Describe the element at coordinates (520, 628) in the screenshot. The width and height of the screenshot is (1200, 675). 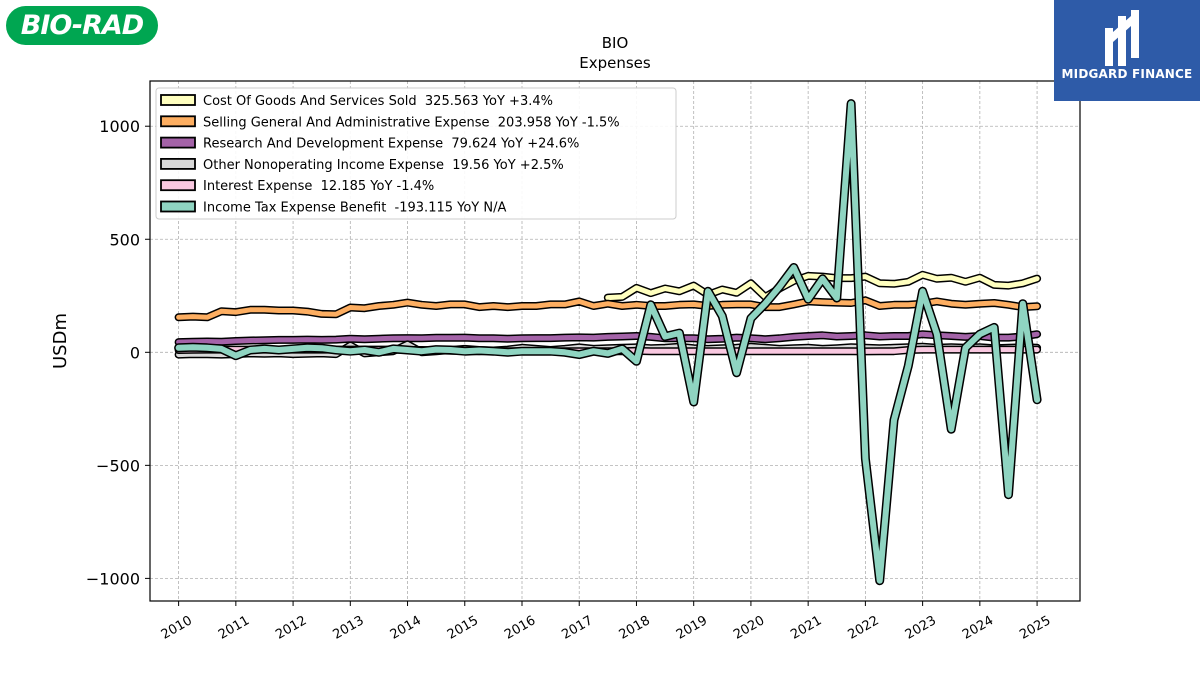
I see `x-tick-label: 2016` at that location.